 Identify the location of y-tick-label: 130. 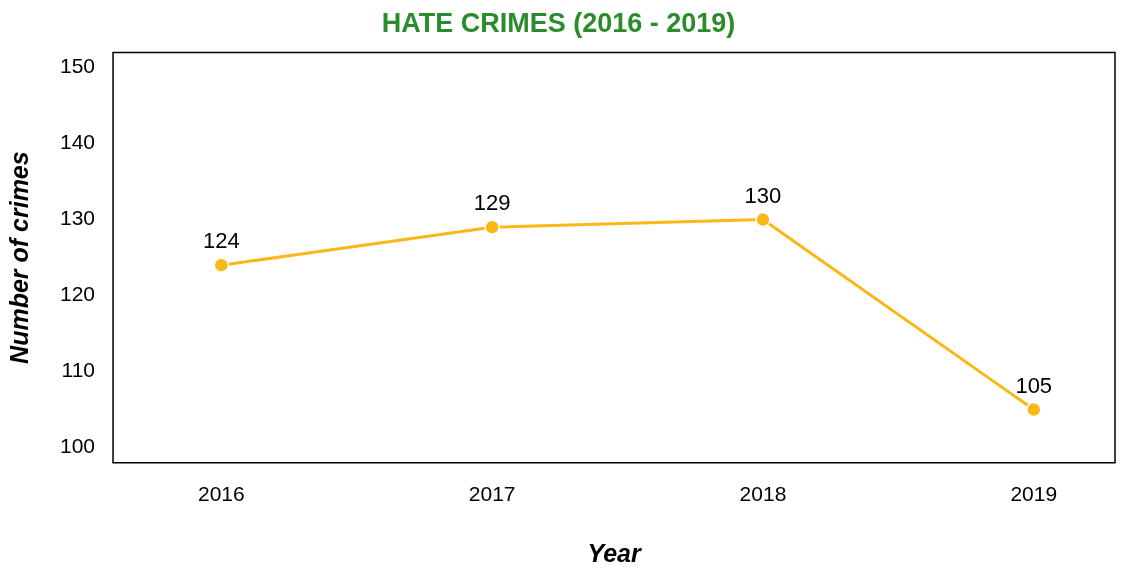
(77, 218).